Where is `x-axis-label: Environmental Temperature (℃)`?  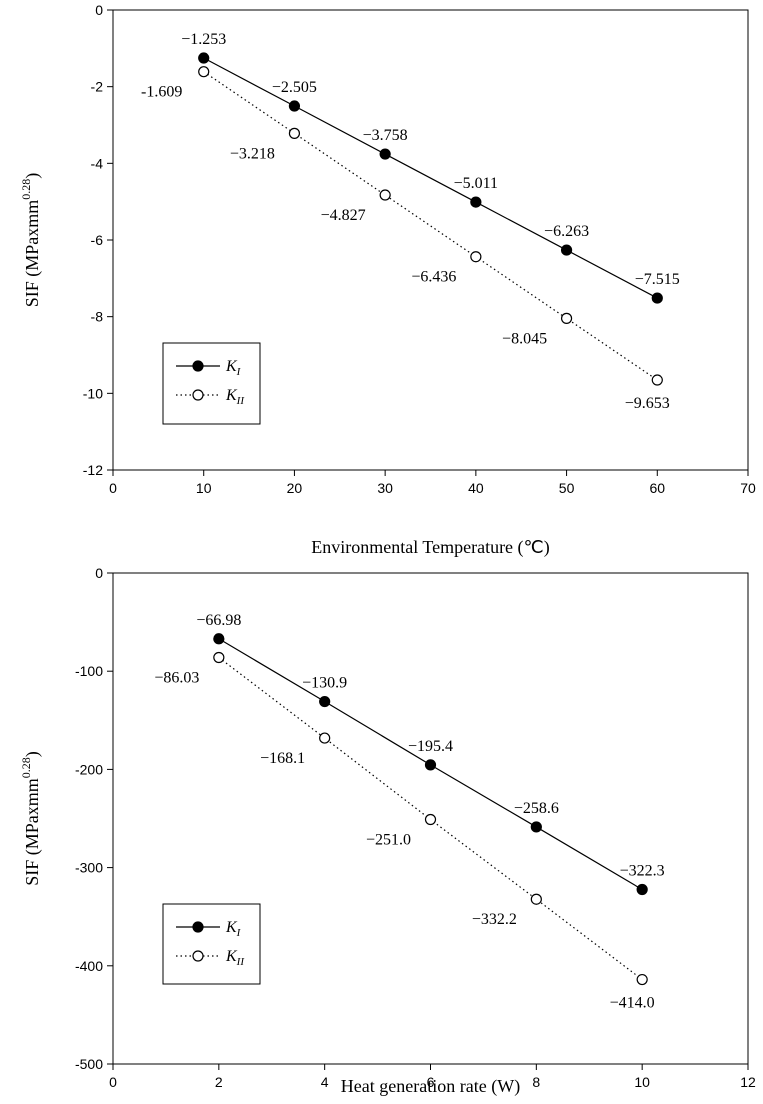
x-axis-label: Environmental Temperature (℃) is located at coordinates (430, 547).